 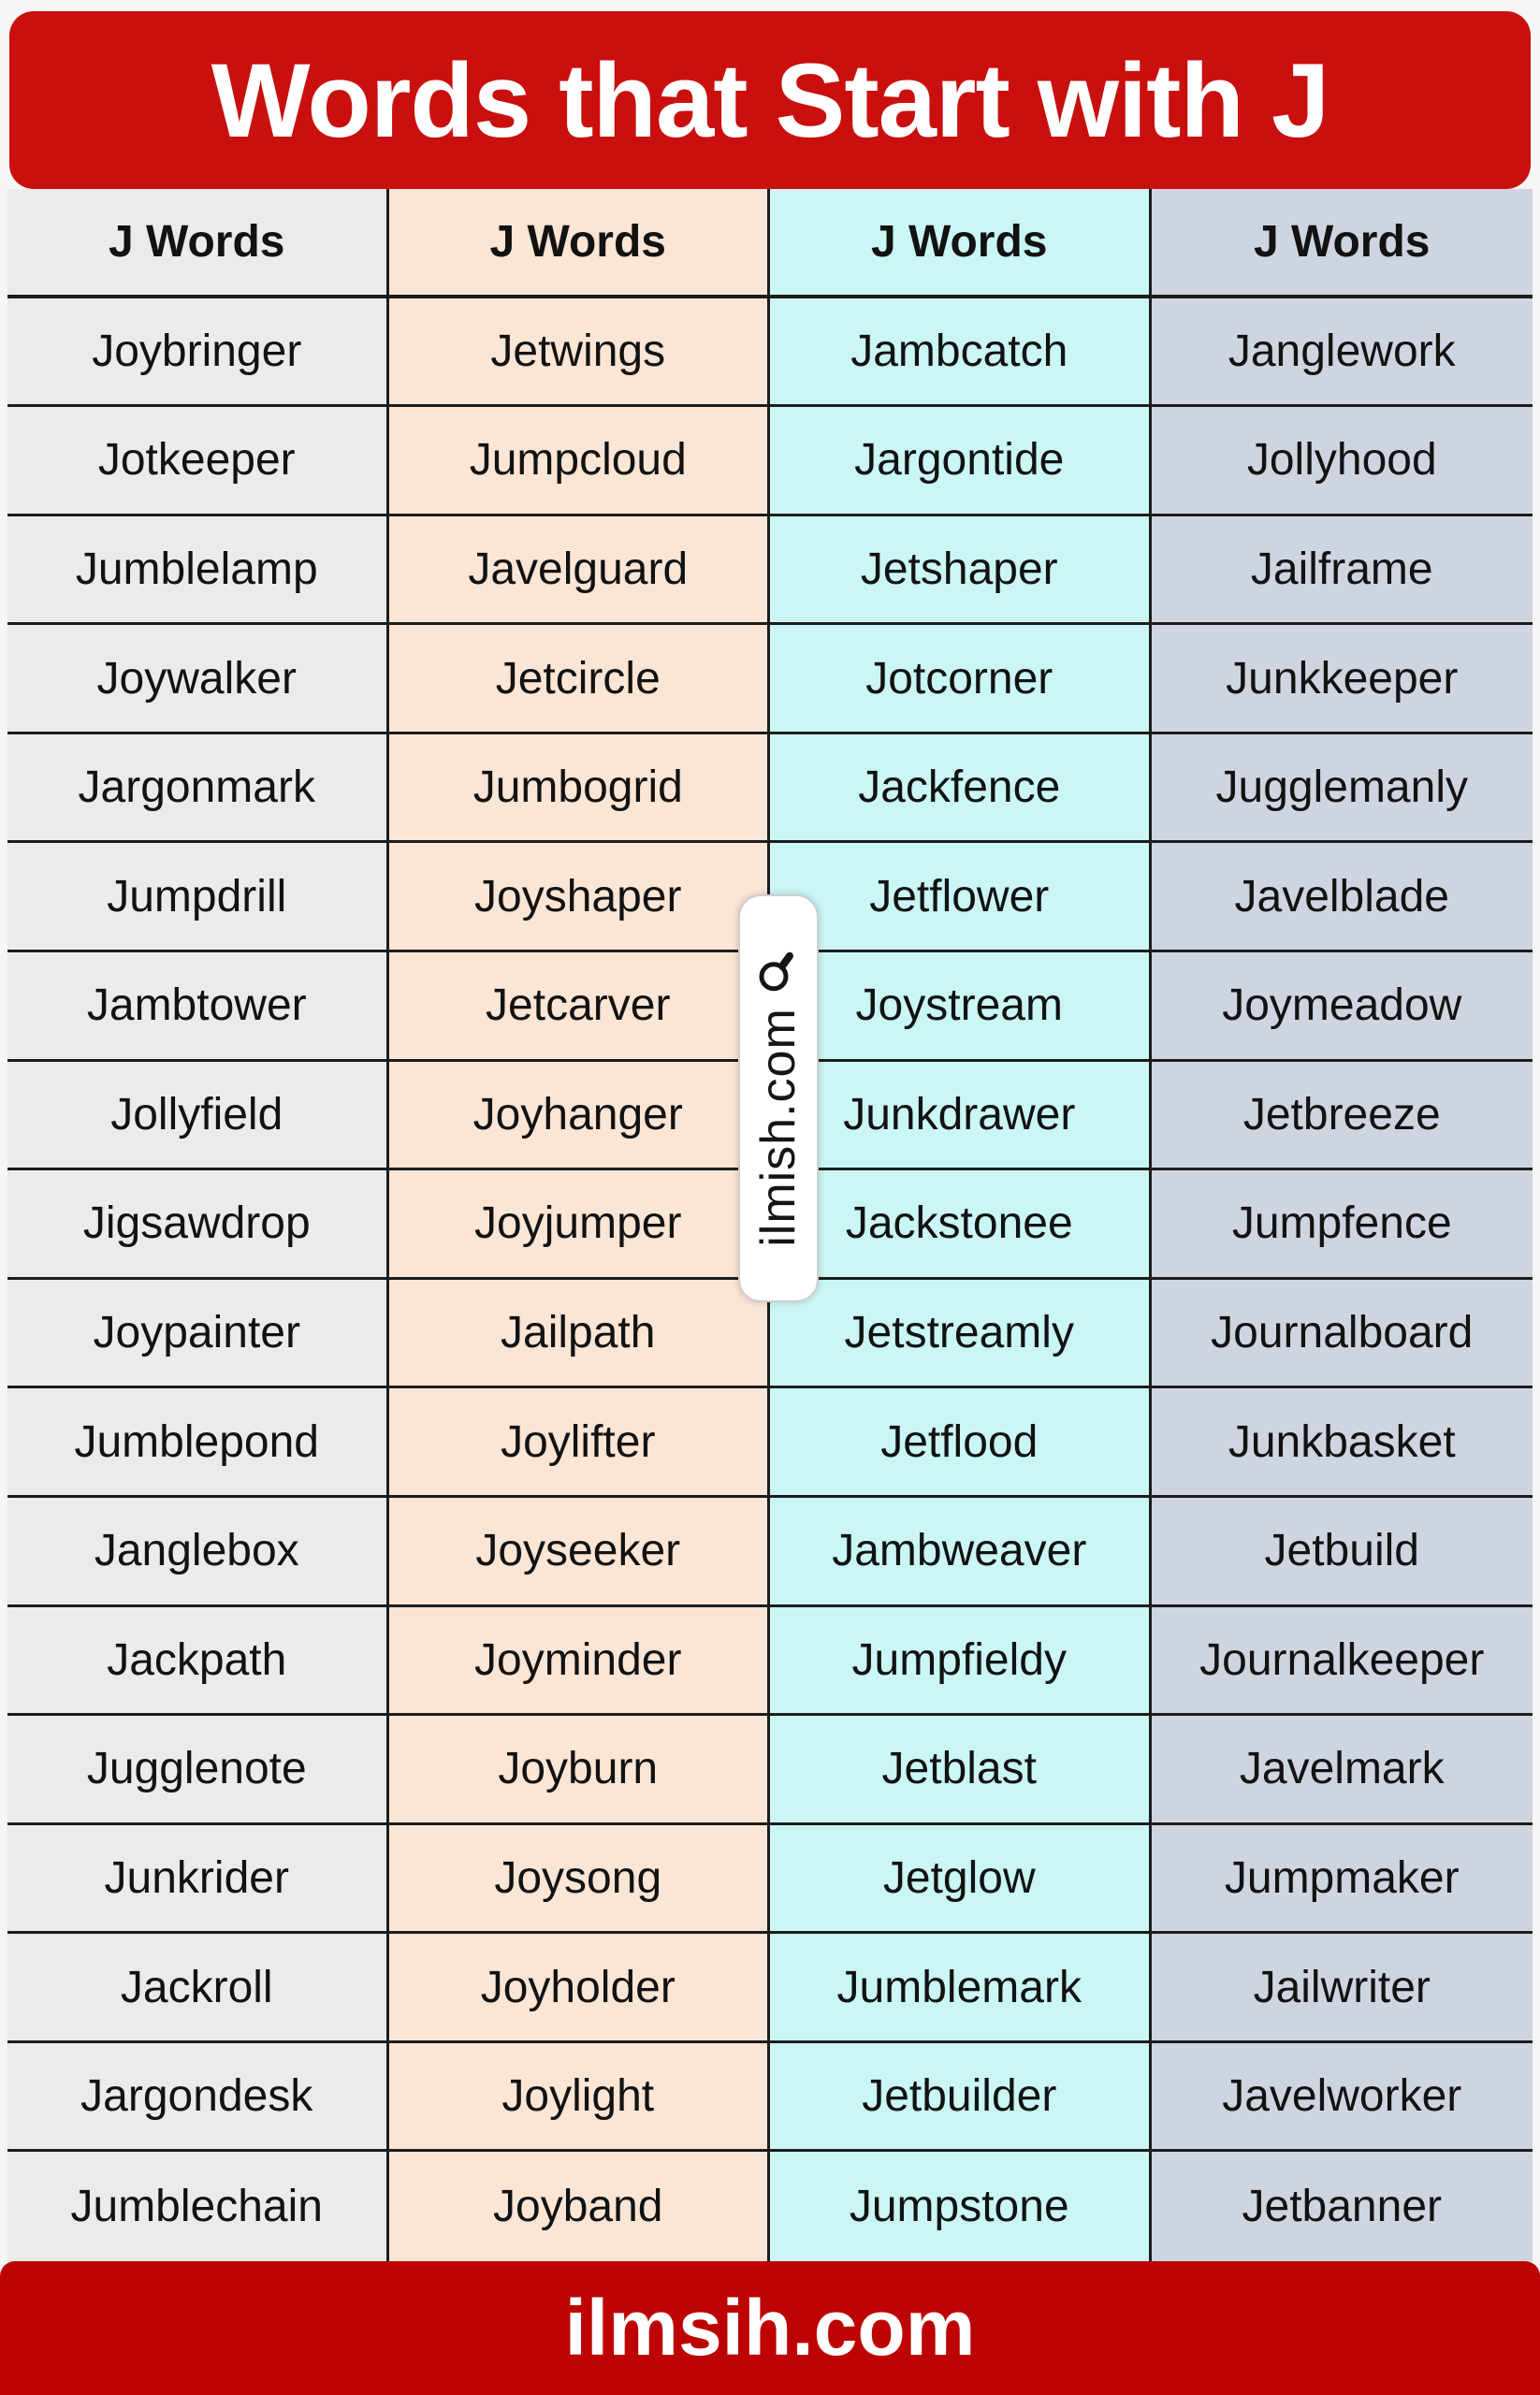 I want to click on word-cell: Joylifter, so click(x=579, y=1443).